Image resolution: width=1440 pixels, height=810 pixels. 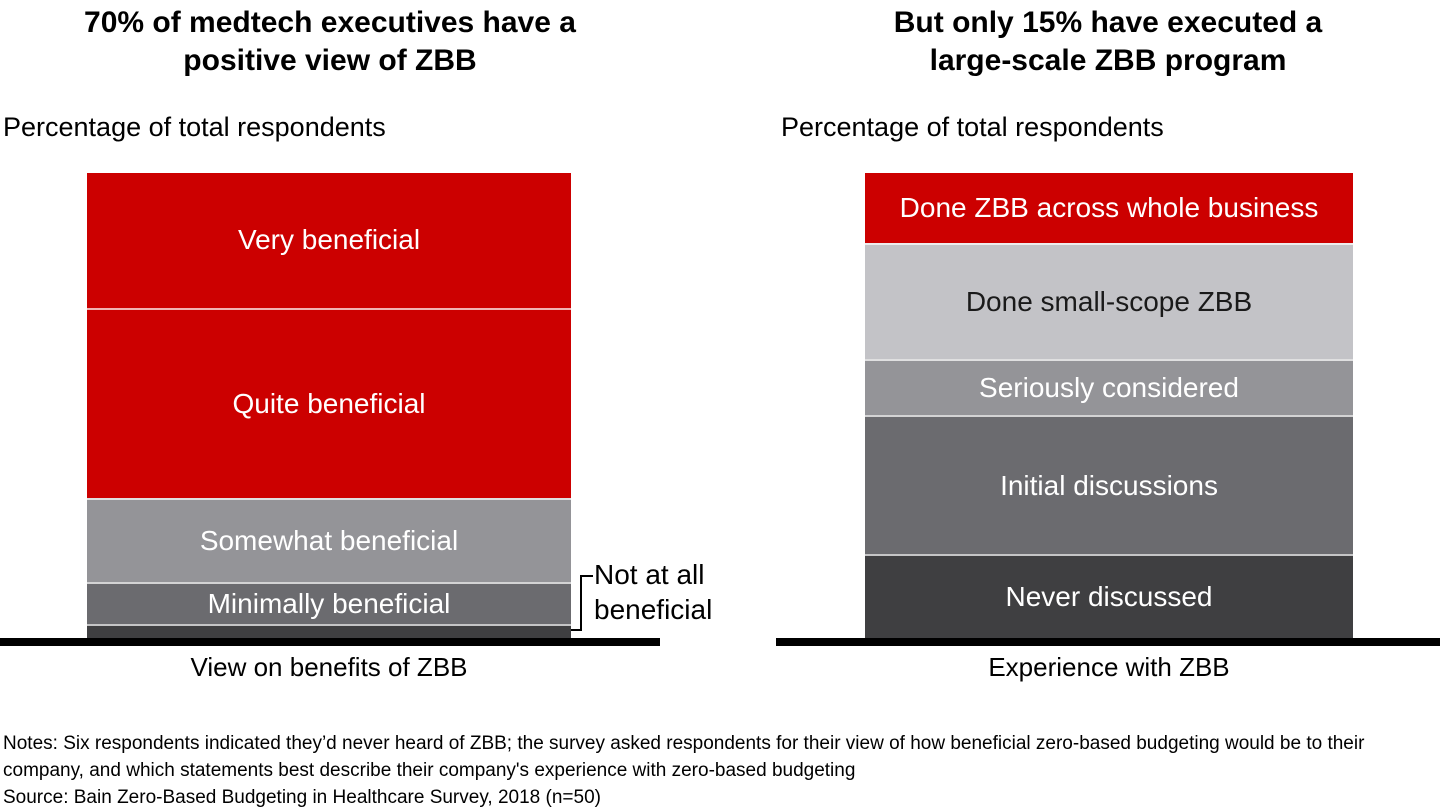 What do you see at coordinates (330, 22) in the screenshot?
I see `left-chart-title-line-1: 70% of medtech executives have a` at bounding box center [330, 22].